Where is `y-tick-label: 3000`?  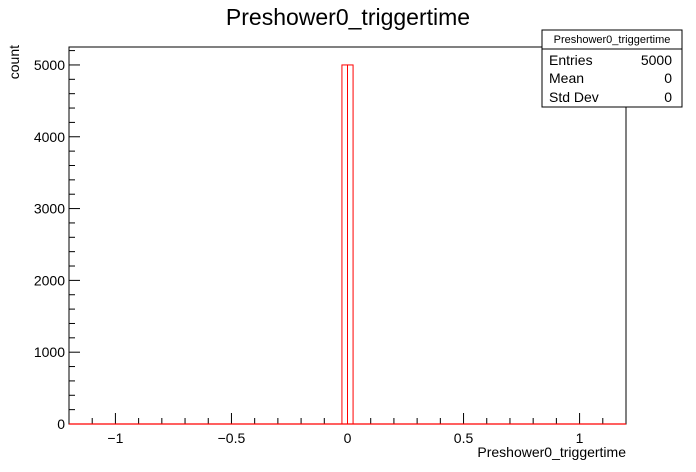 y-tick-label: 3000 is located at coordinates (49, 209).